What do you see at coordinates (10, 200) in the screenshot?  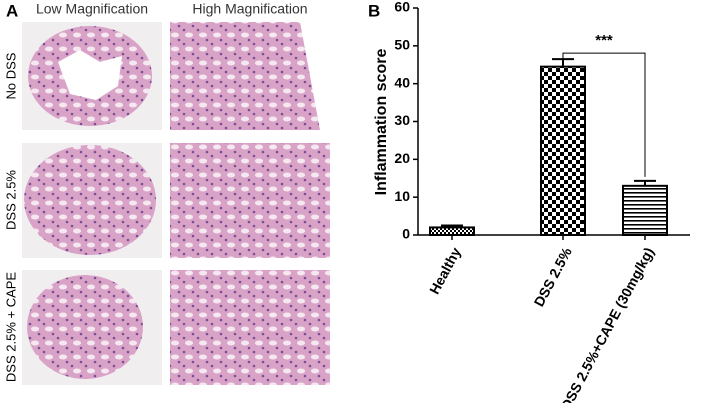 I see `row-label: DSS 2.5%` at bounding box center [10, 200].